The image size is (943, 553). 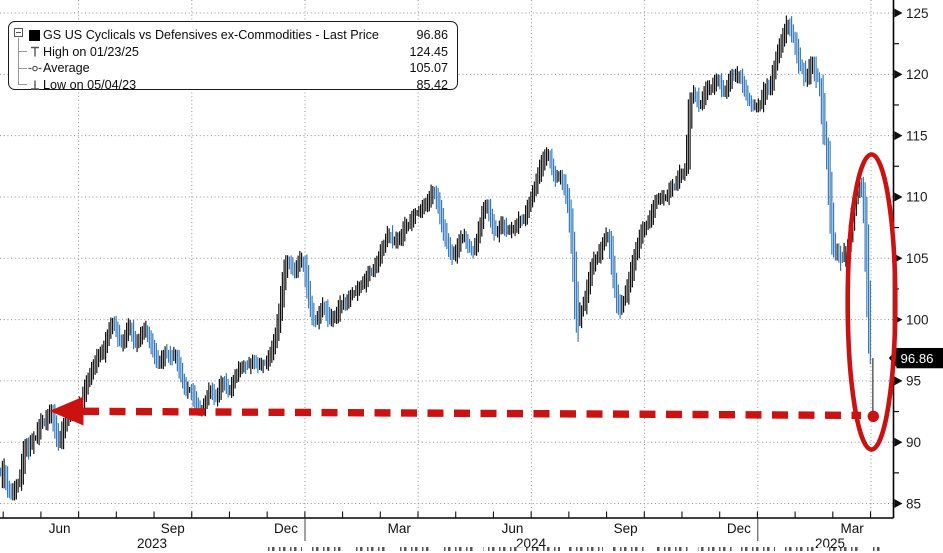 I want to click on y-axis-label: 100, so click(x=917, y=319).